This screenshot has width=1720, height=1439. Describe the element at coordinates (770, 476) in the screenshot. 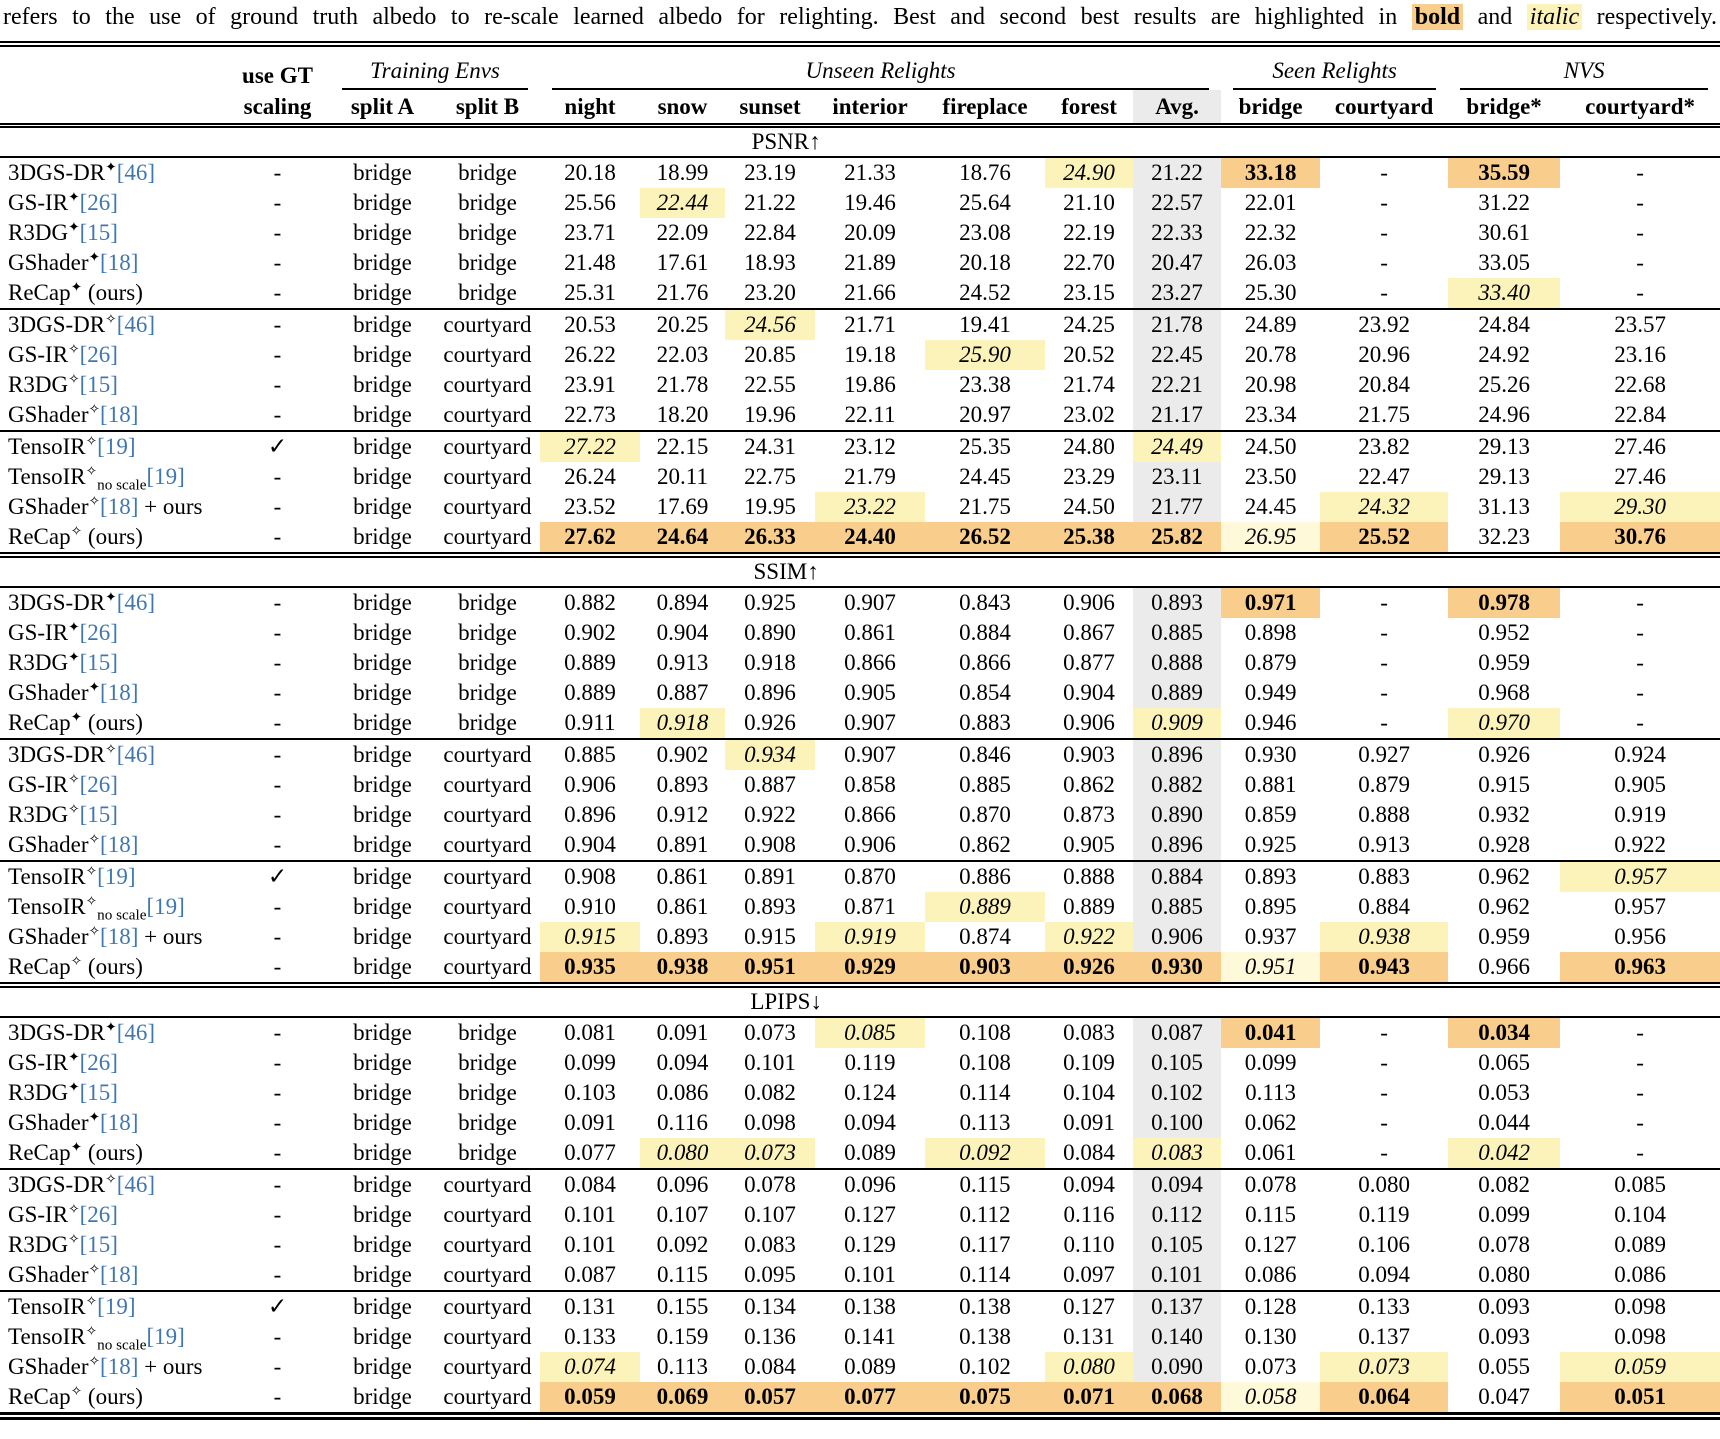

I see `metric-cell: 22.75` at that location.